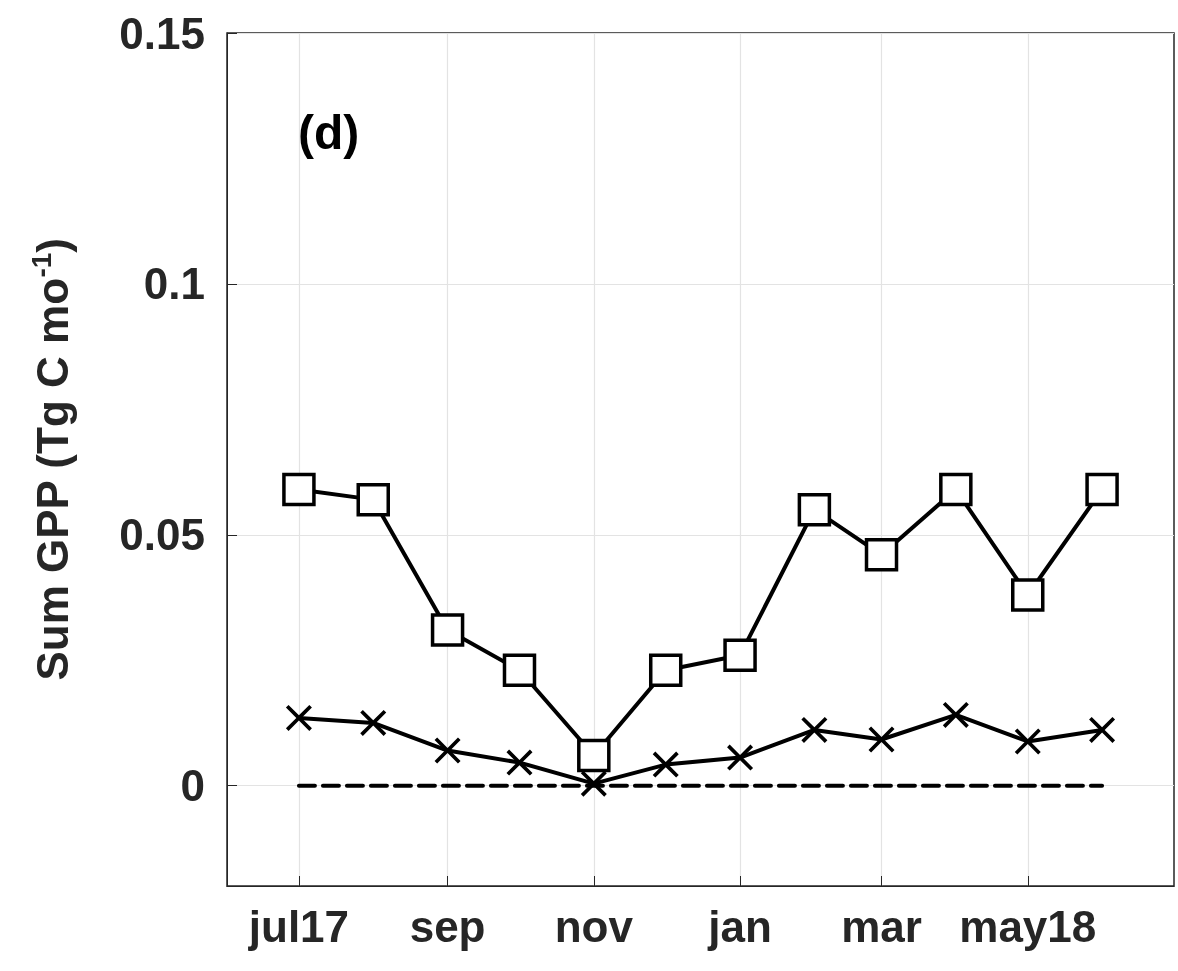 The image size is (1178, 971). What do you see at coordinates (739, 926) in the screenshot?
I see `x-tick-label: jan` at bounding box center [739, 926].